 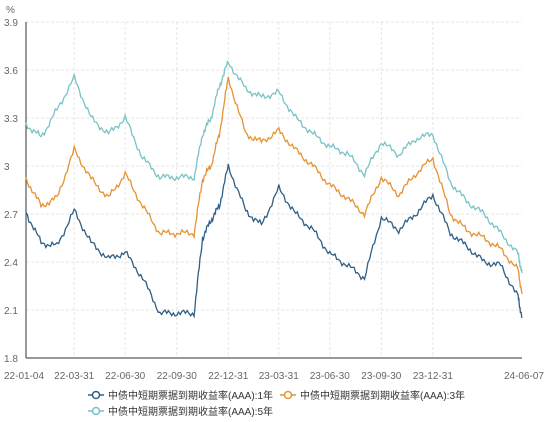 I want to click on y-tick-label: 3.3, so click(x=11, y=119).